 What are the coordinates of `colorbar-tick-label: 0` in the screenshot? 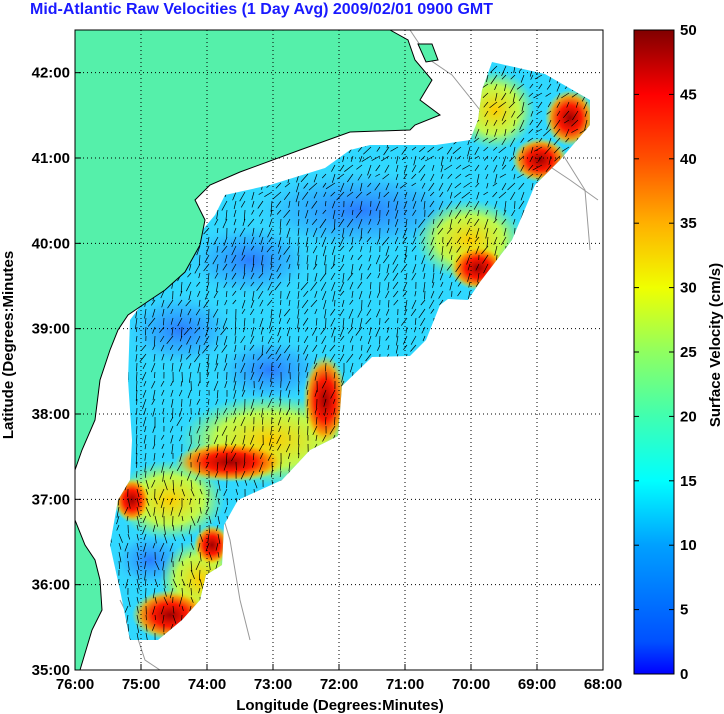 It's located at (684, 674).